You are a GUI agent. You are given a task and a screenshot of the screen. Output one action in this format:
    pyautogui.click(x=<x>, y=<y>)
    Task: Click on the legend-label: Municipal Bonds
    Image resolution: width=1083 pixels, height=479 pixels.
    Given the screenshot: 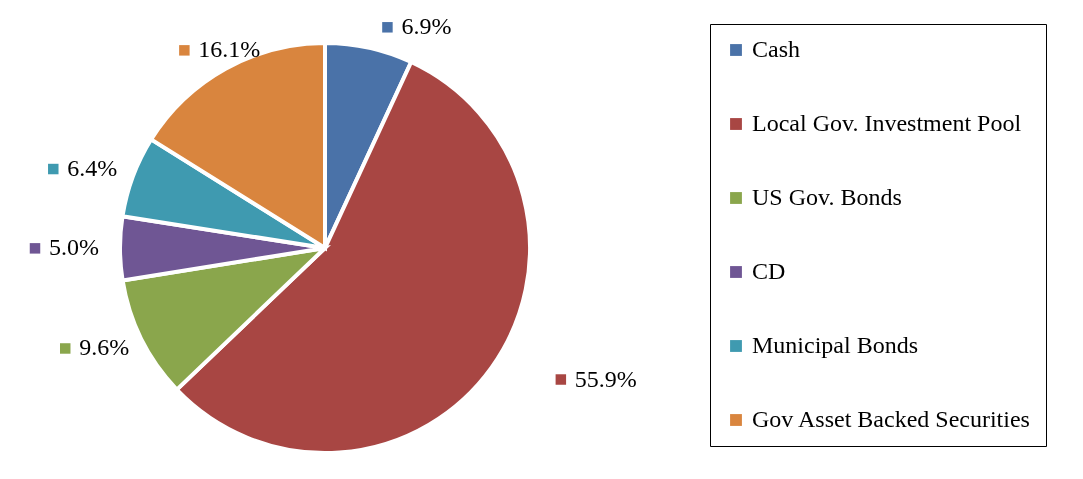 What is the action you would take?
    pyautogui.click(x=835, y=345)
    